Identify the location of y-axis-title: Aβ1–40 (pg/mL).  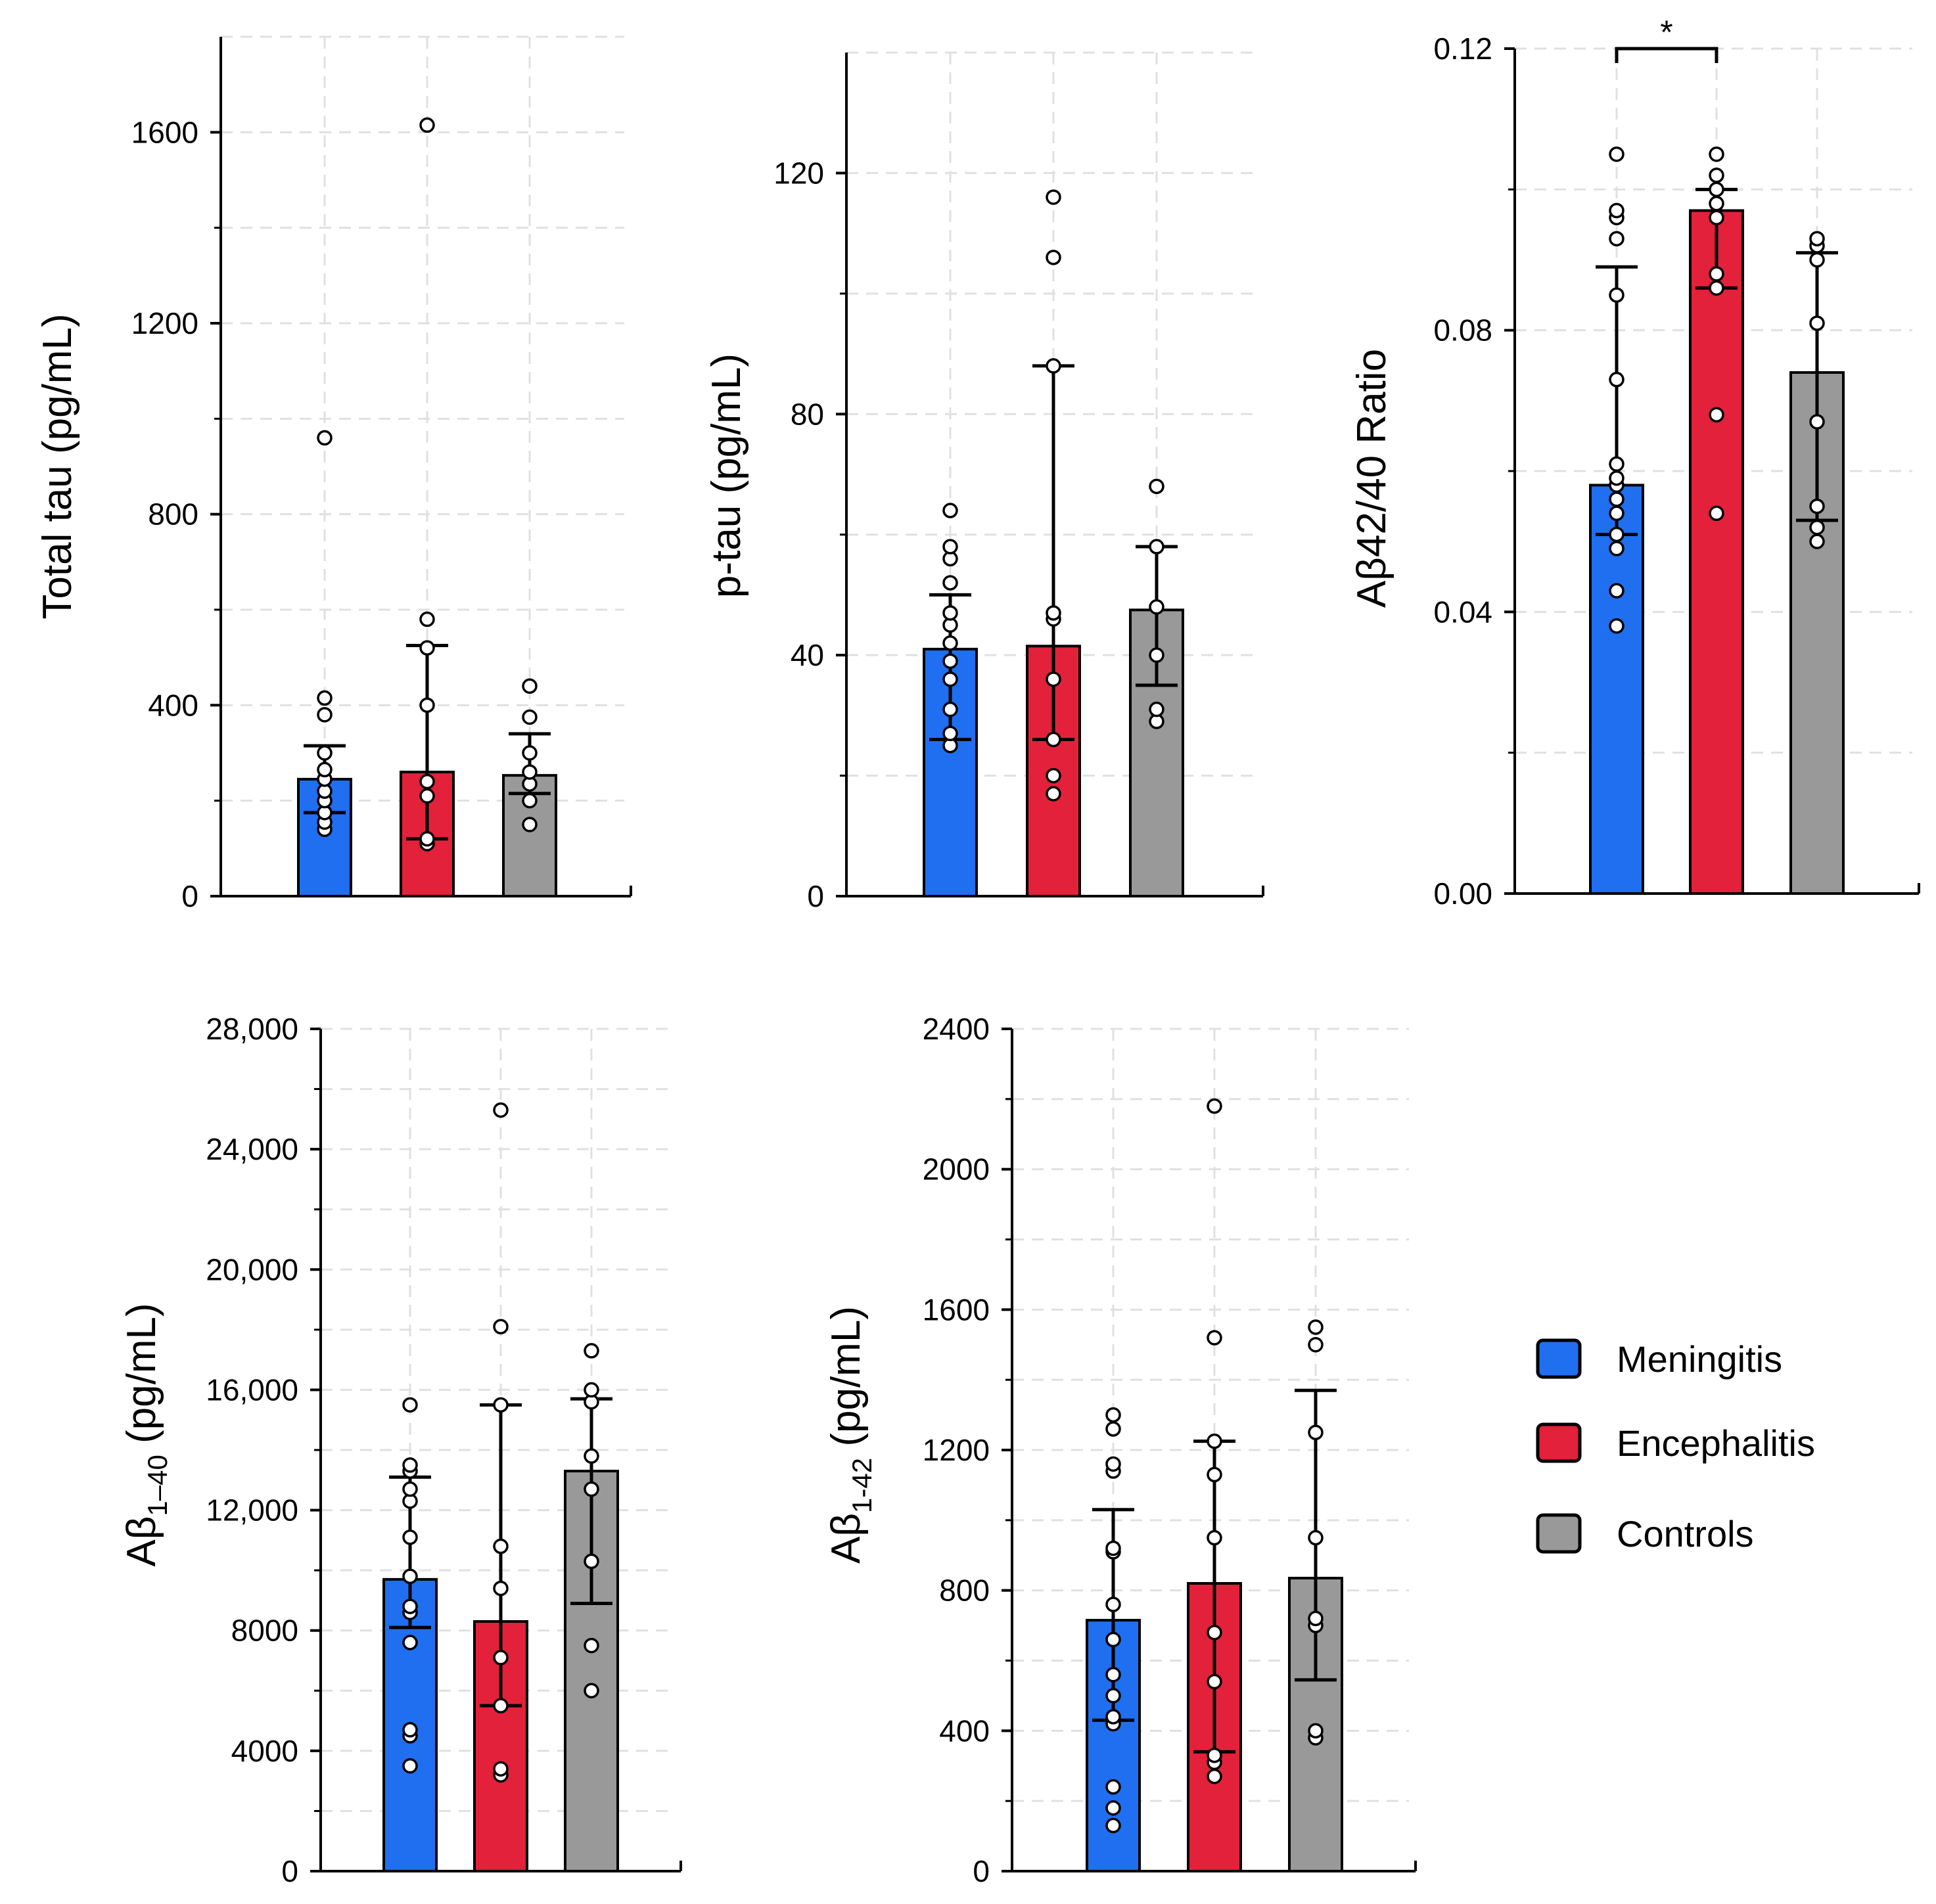
(146, 1434).